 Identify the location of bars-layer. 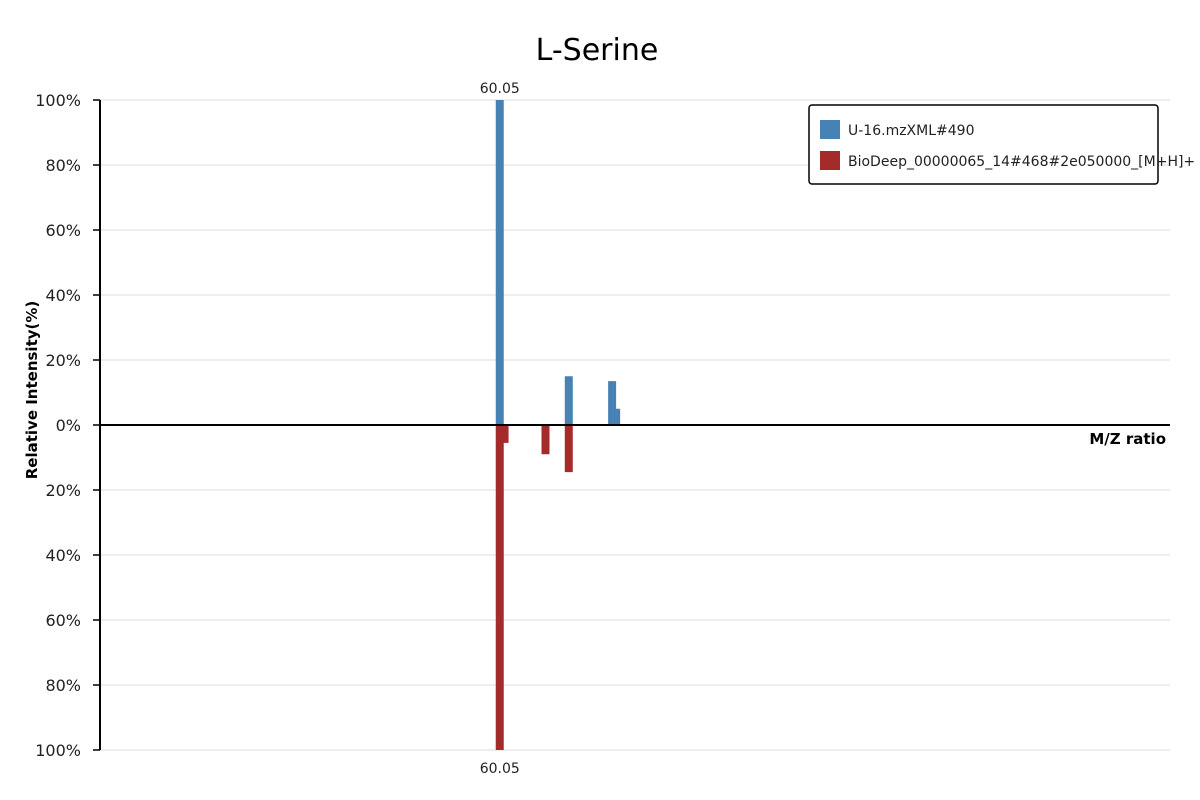
(558, 425).